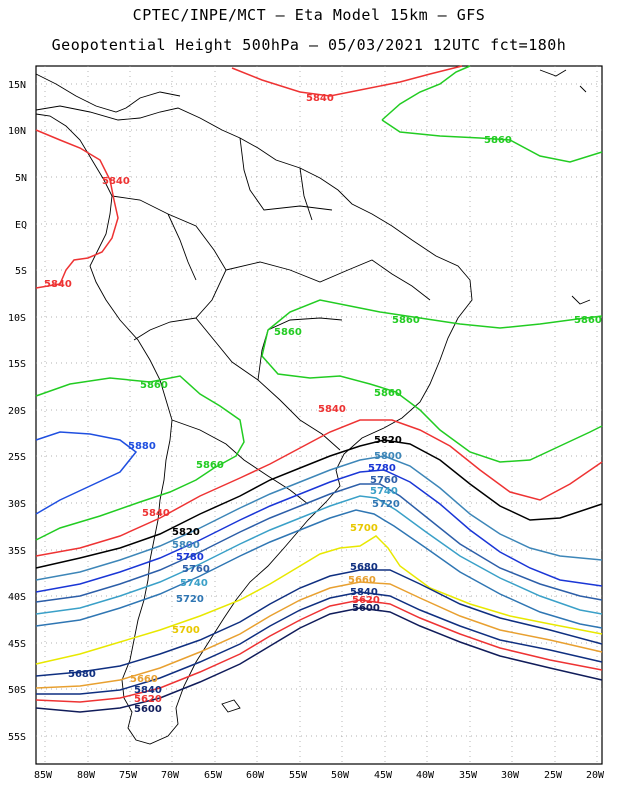 This screenshot has height=800, width=618. I want to click on lon-tick-label: 45W, so click(383, 775).